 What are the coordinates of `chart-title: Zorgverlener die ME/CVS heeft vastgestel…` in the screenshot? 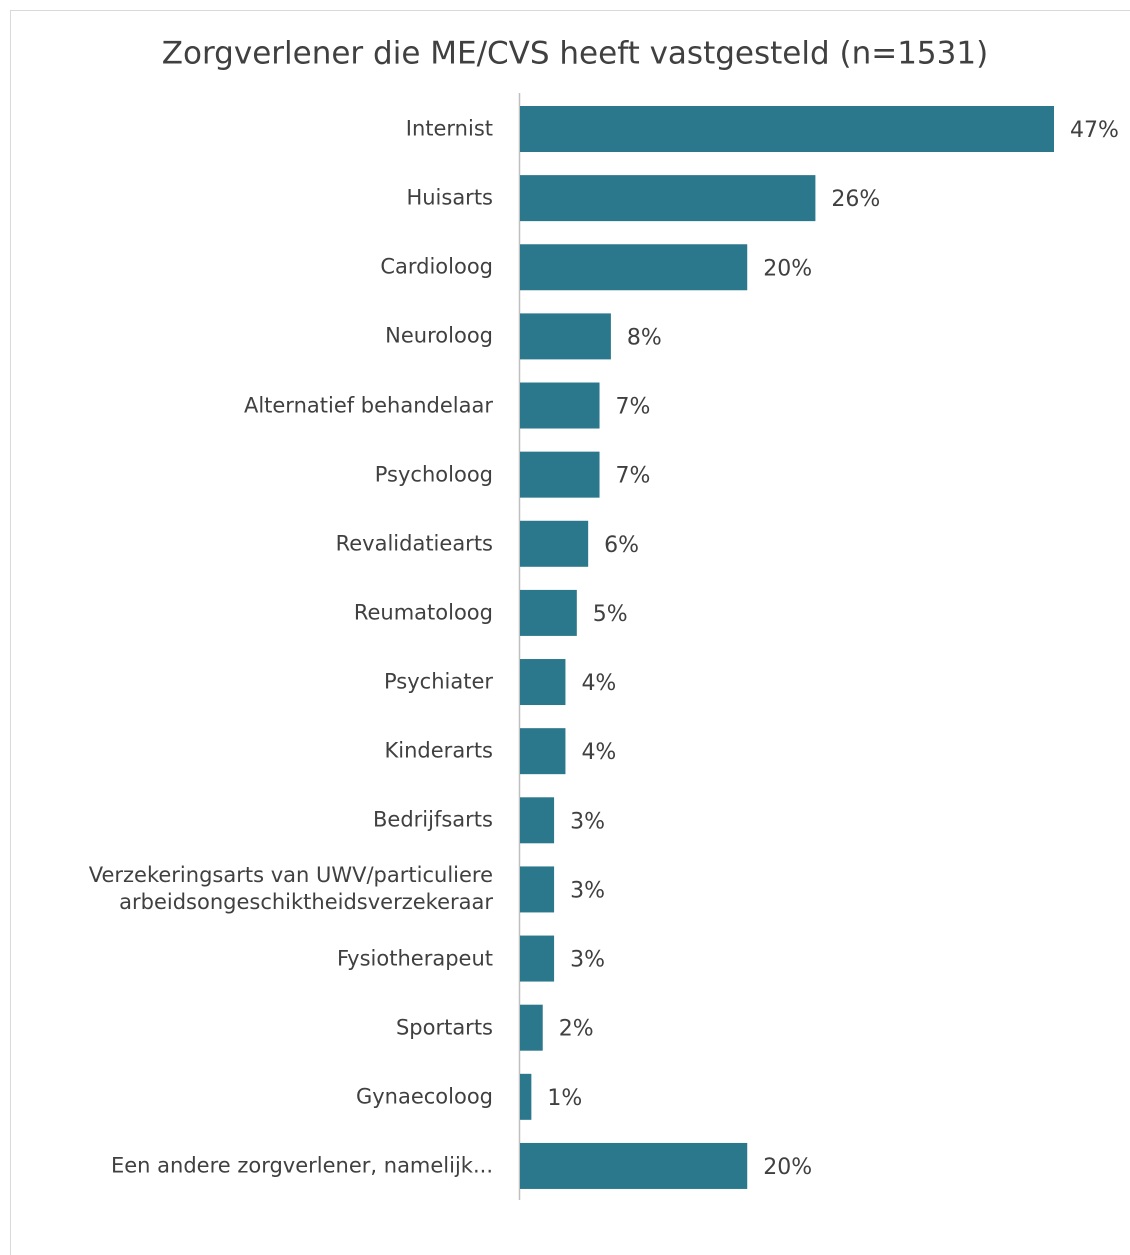 It's located at (575, 54).